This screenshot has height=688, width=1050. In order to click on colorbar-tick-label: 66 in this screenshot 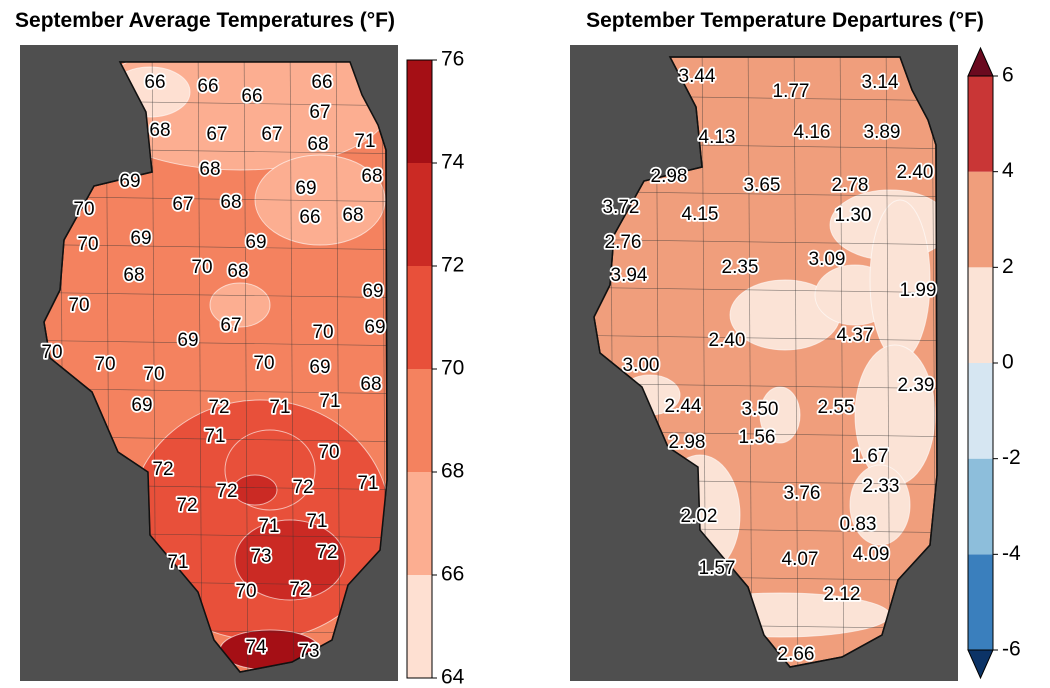, I will do `click(452, 574)`.